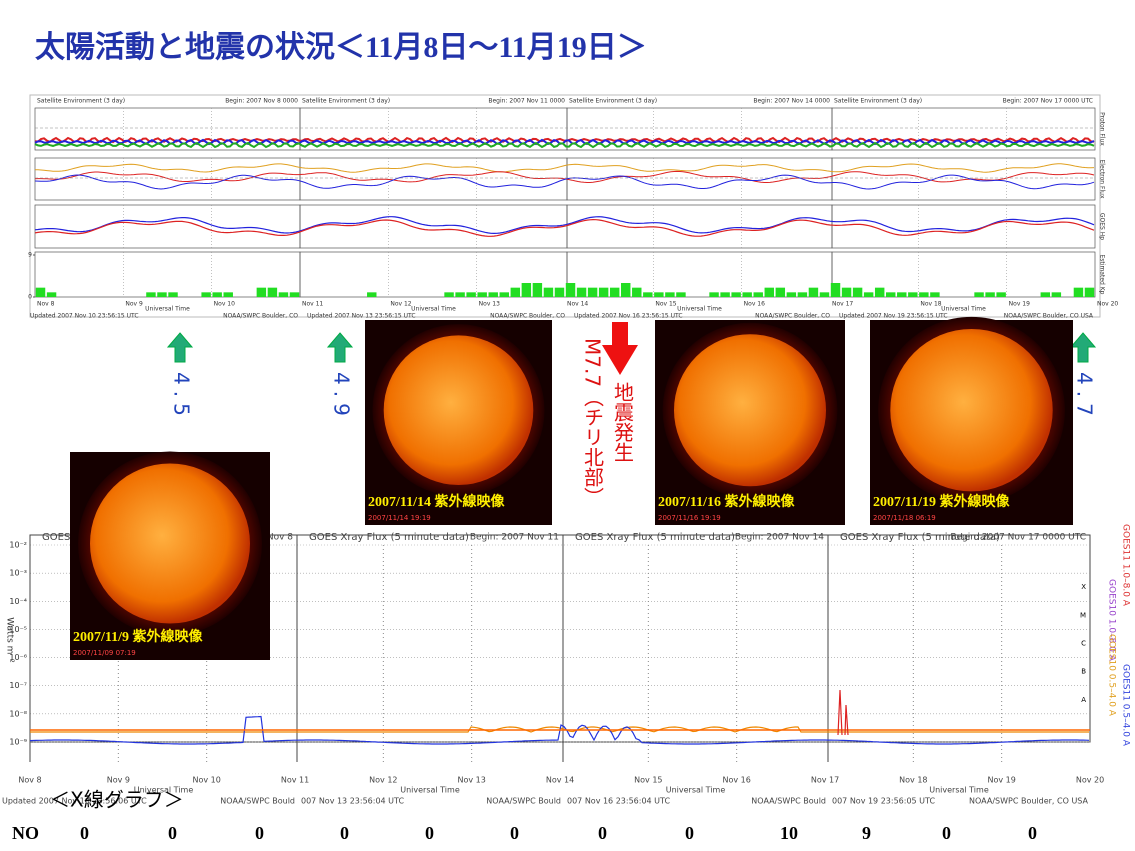 The image size is (1135, 851). I want to click on x-label: Nov 13, so click(489, 304).